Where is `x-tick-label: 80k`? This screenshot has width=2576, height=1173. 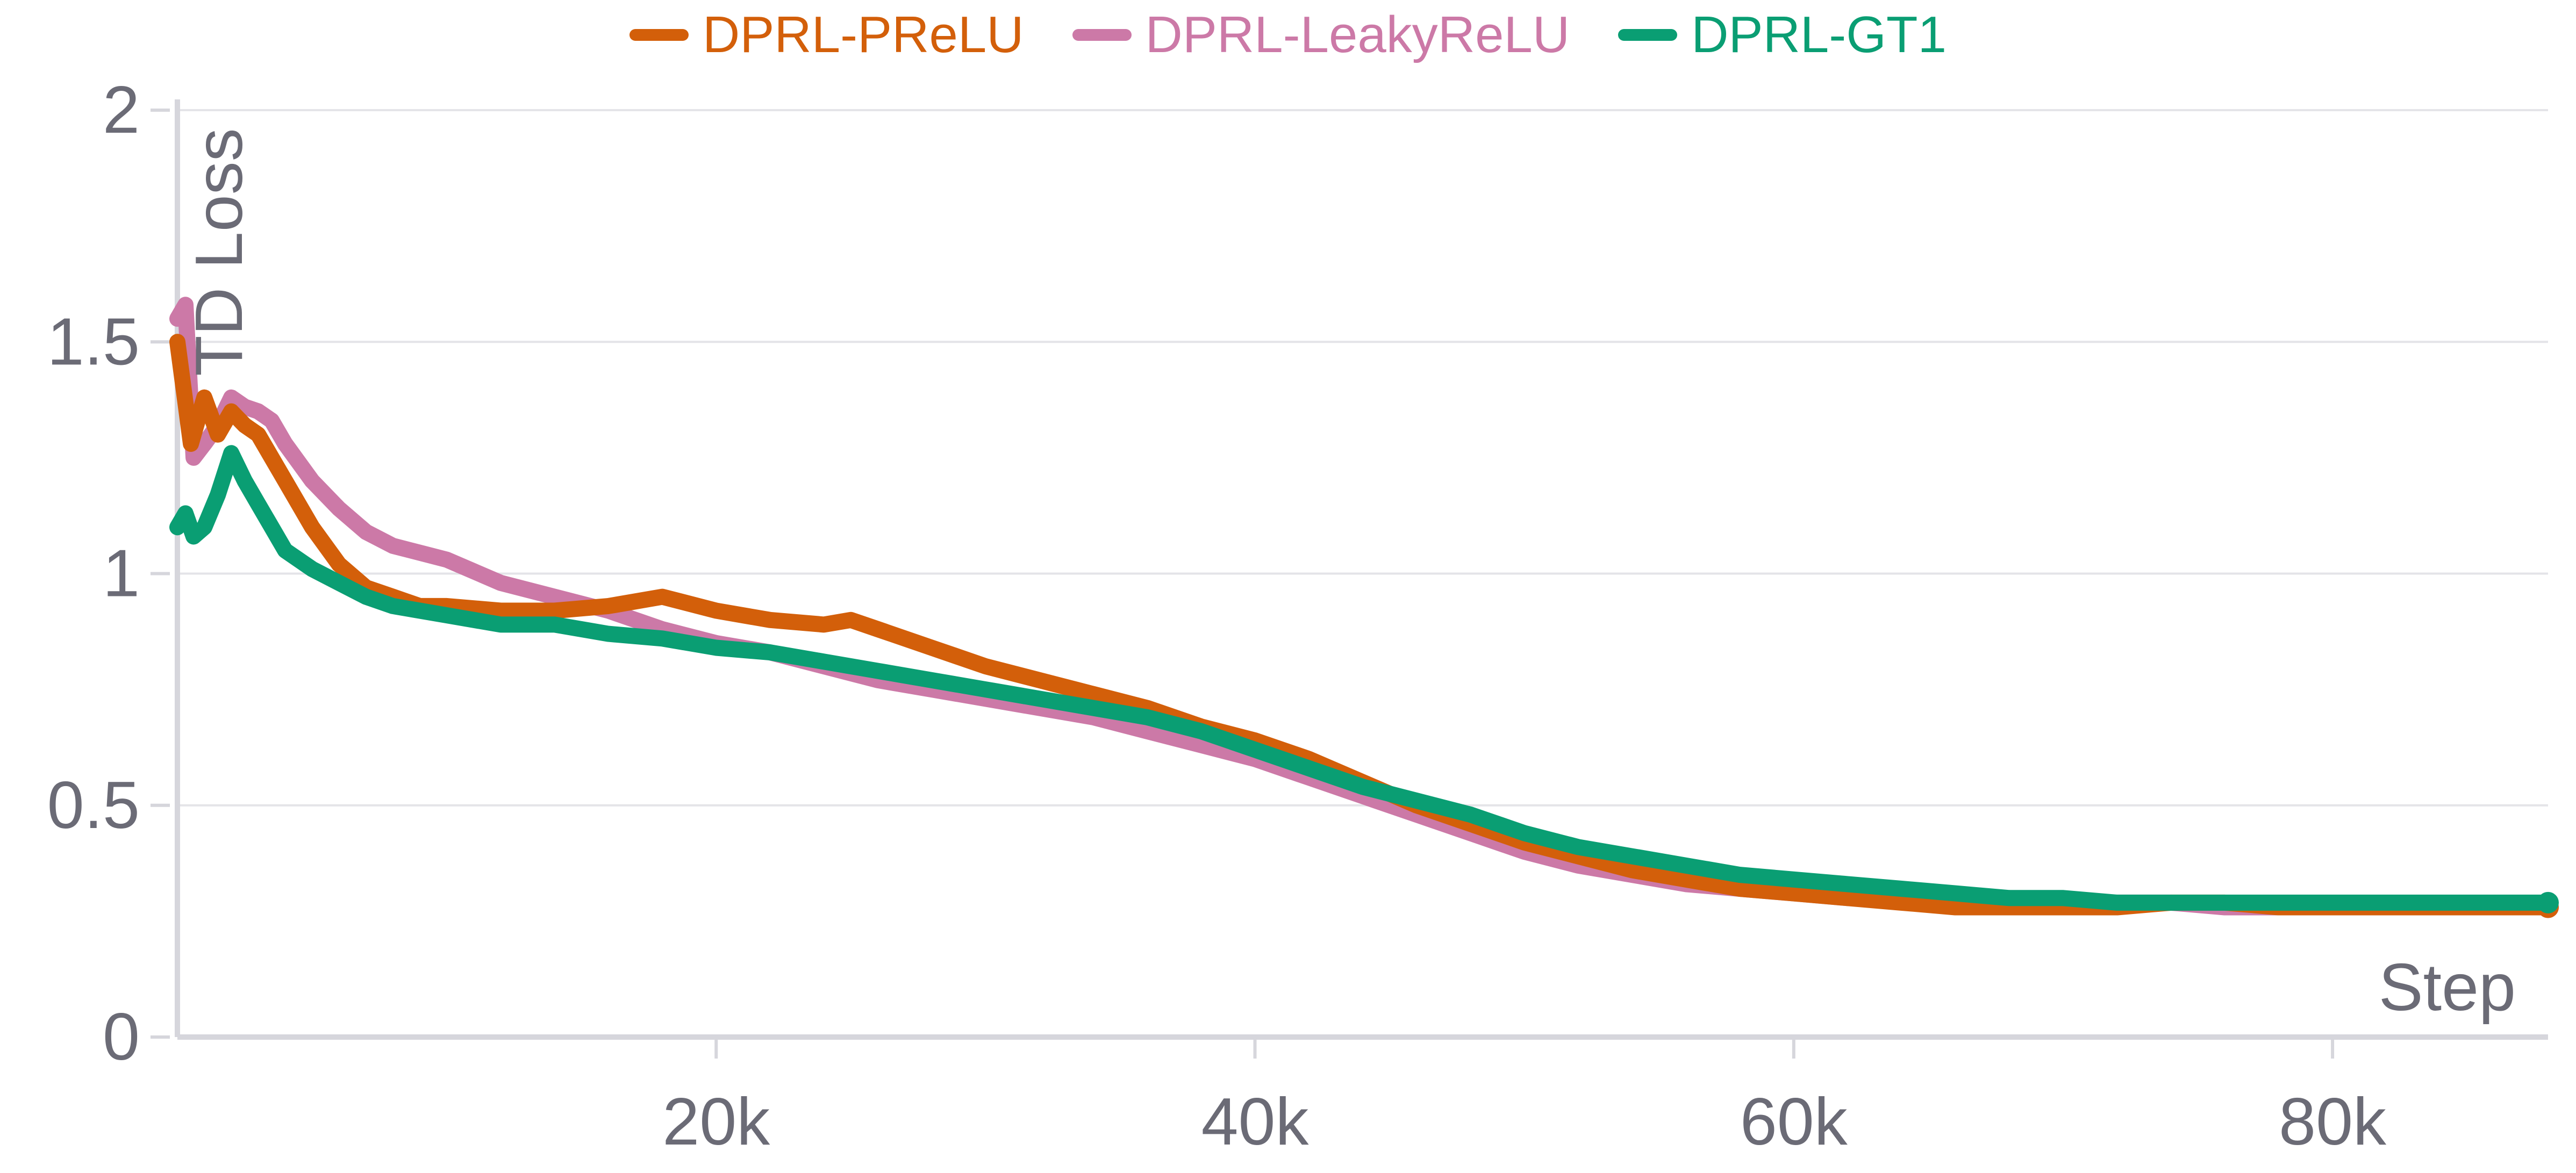 x-tick-label: 80k is located at coordinates (2333, 1122).